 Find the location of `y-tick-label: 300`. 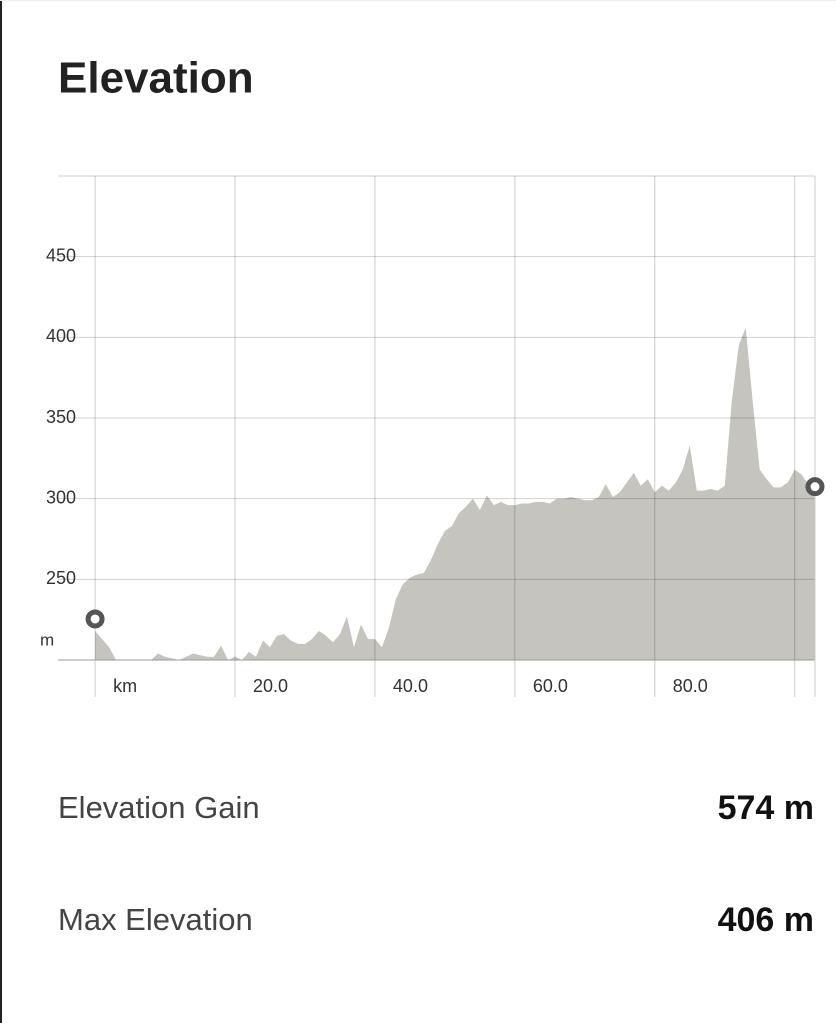

y-tick-label: 300 is located at coordinates (61, 497).